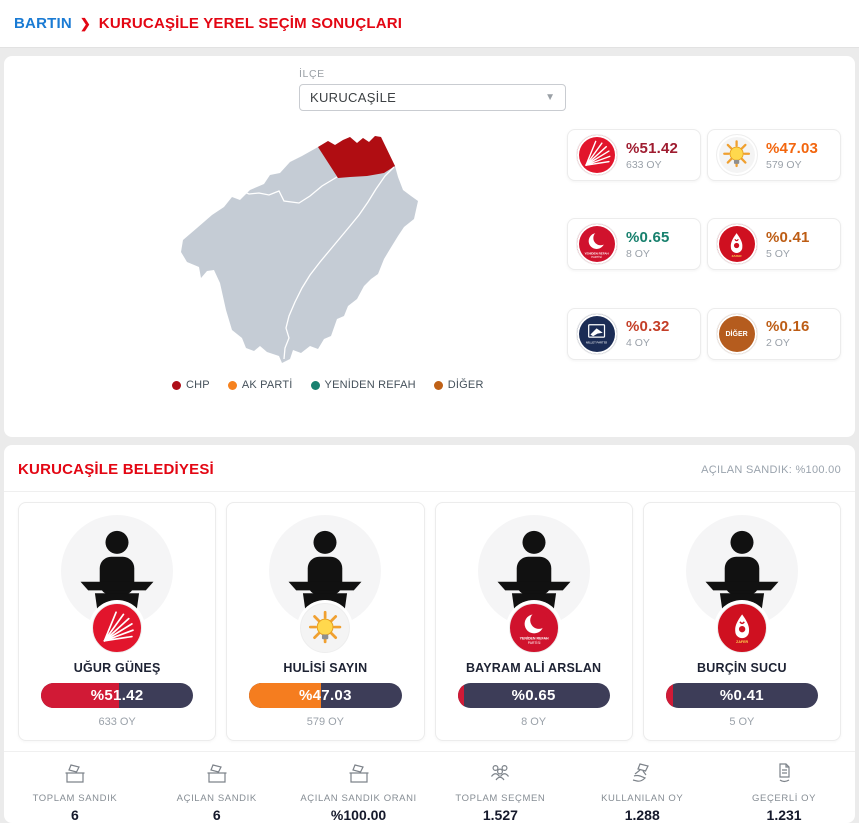 The height and width of the screenshot is (823, 859). What do you see at coordinates (312, 74) in the screenshot?
I see `district-filter-label: İLÇE` at bounding box center [312, 74].